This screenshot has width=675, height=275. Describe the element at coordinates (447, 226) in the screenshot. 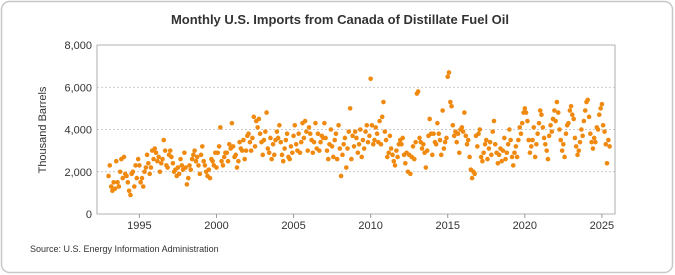

I see `x-tick-label: 2015` at that location.